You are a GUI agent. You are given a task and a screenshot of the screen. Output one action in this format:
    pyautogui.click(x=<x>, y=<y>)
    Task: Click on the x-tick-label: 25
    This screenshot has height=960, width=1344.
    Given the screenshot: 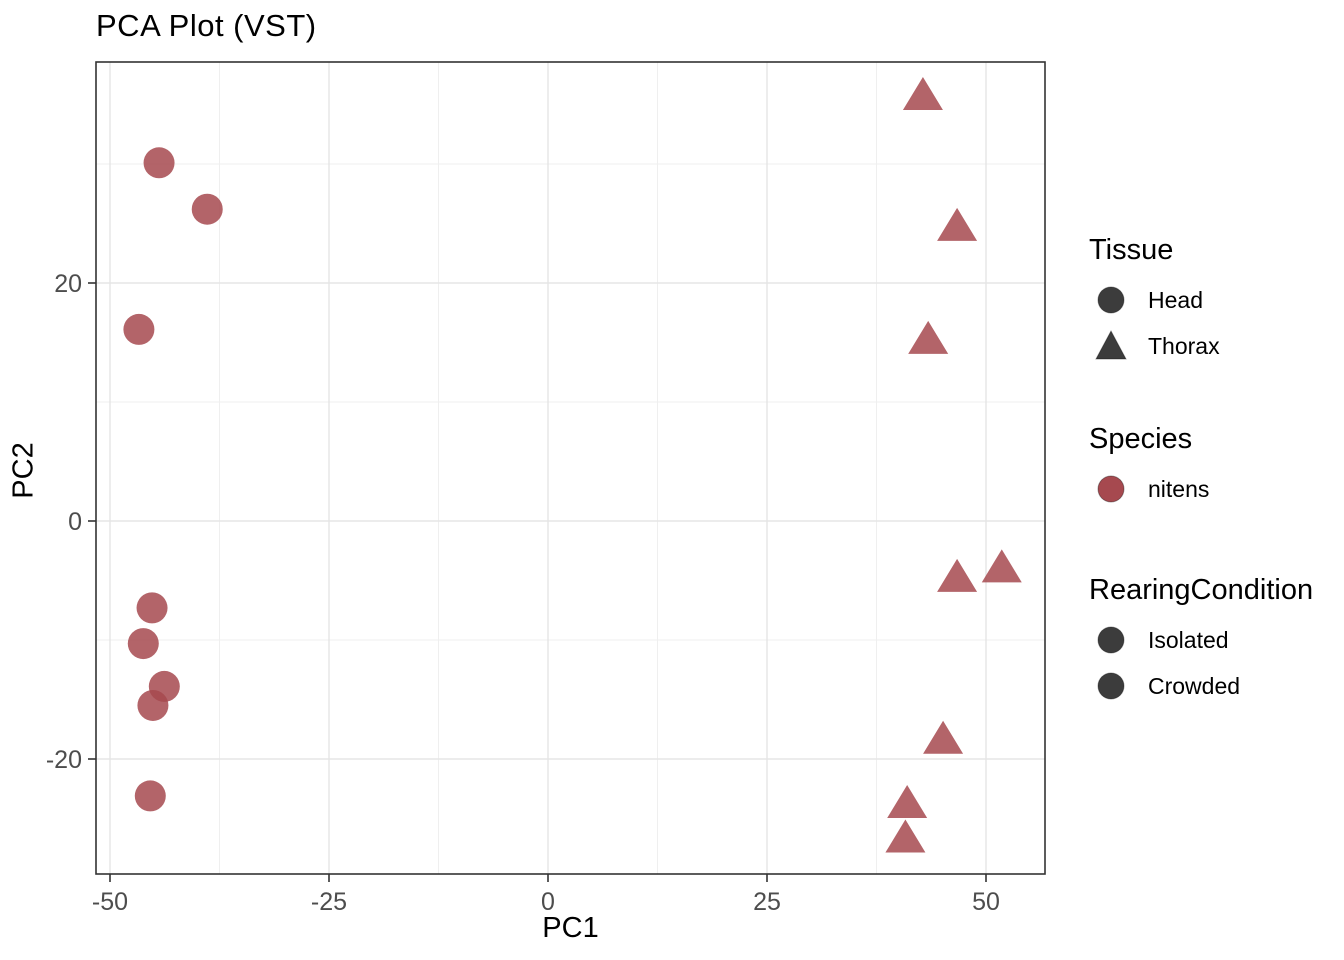 What is the action you would take?
    pyautogui.click(x=767, y=902)
    